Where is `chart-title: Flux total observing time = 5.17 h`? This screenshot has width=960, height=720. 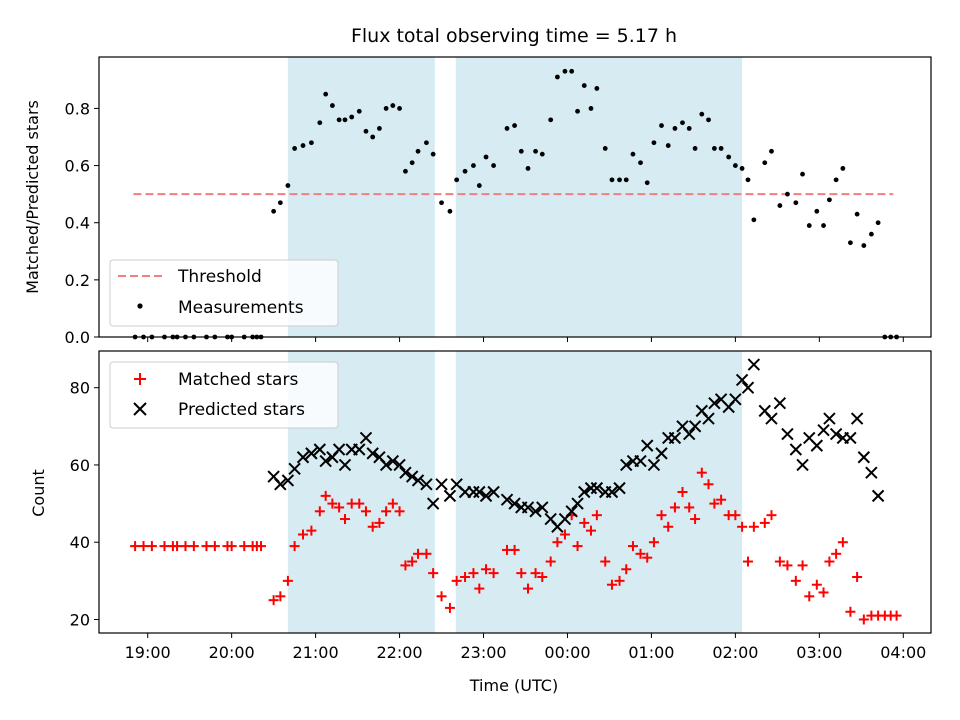
chart-title: Flux total observing time = 5.17 h is located at coordinates (514, 36).